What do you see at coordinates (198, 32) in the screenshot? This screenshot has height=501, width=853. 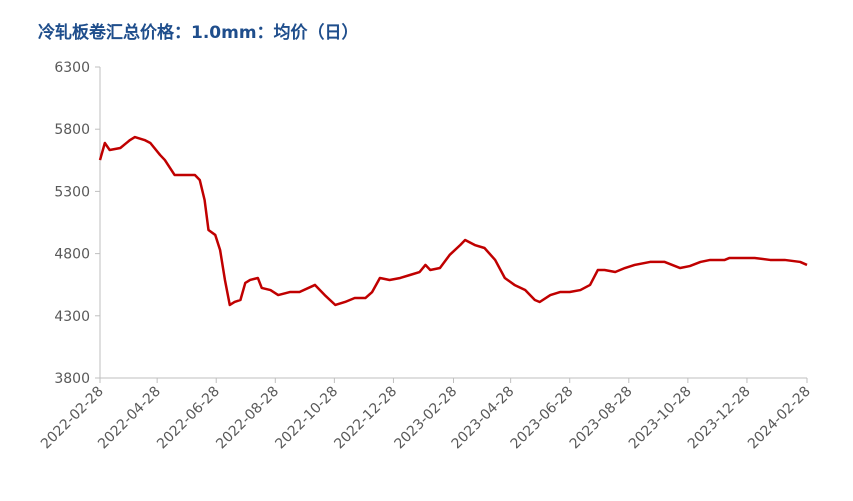 I see `chart-title: 冷轧板卷汇总价格：1.0mm：均价（日）` at bounding box center [198, 32].